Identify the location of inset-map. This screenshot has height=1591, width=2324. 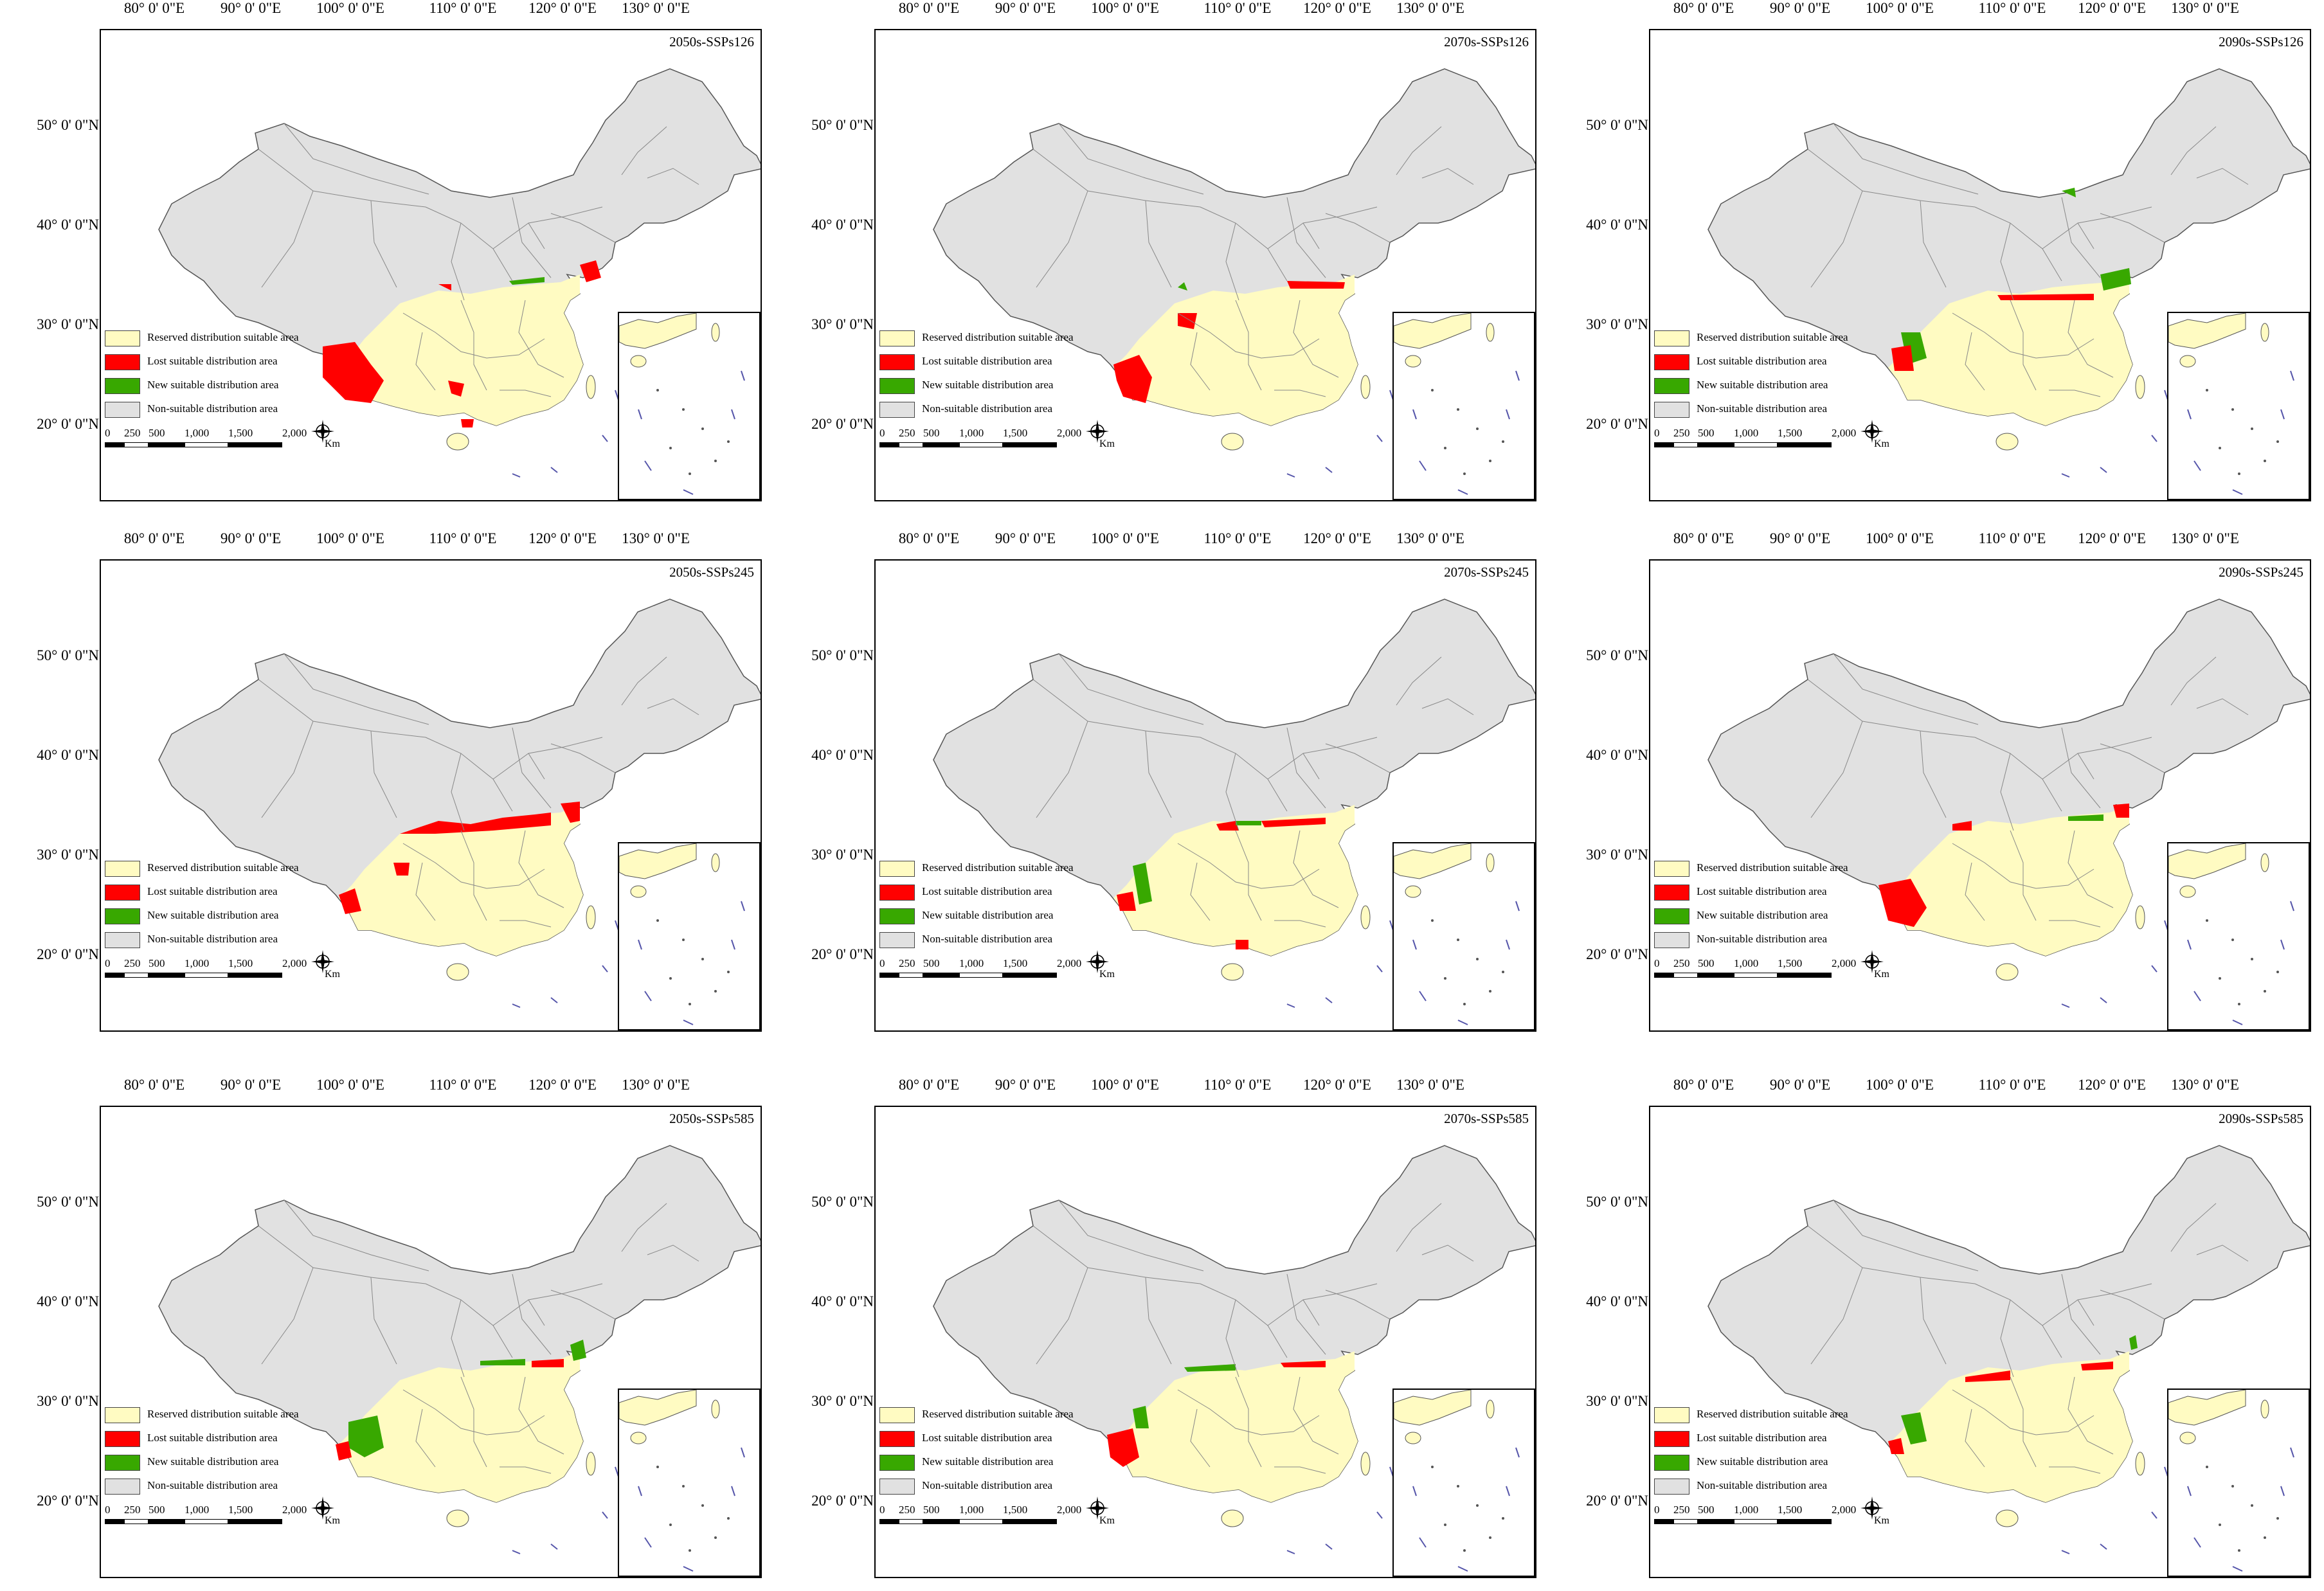
(1457, 934).